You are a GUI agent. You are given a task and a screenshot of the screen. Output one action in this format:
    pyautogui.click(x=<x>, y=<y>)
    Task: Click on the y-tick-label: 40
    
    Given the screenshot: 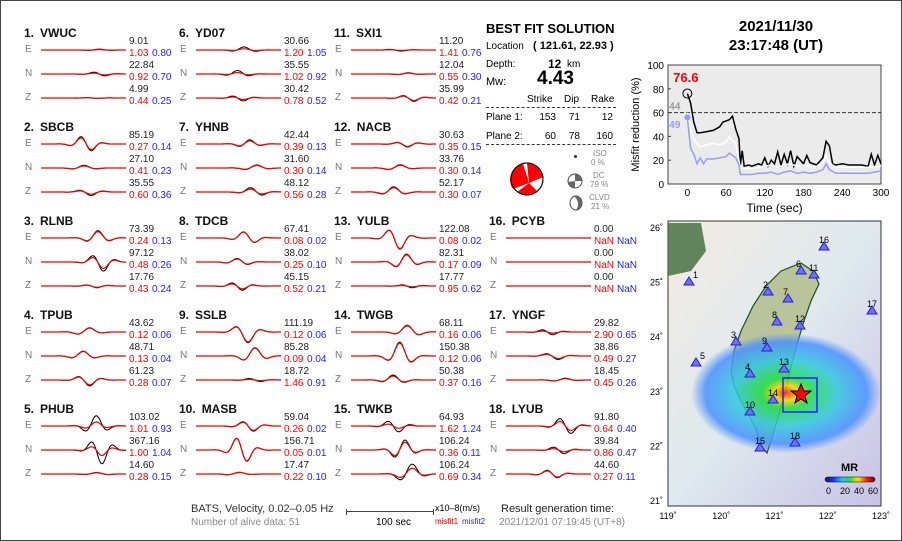 What is the action you would take?
    pyautogui.click(x=659, y=137)
    